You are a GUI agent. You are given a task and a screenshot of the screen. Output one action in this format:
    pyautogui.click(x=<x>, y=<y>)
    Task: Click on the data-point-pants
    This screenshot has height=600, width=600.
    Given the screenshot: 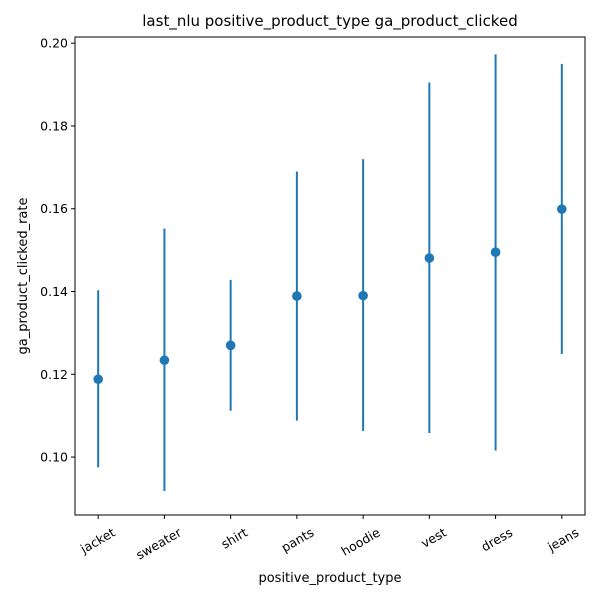 What is the action you would take?
    pyautogui.click(x=297, y=296)
    